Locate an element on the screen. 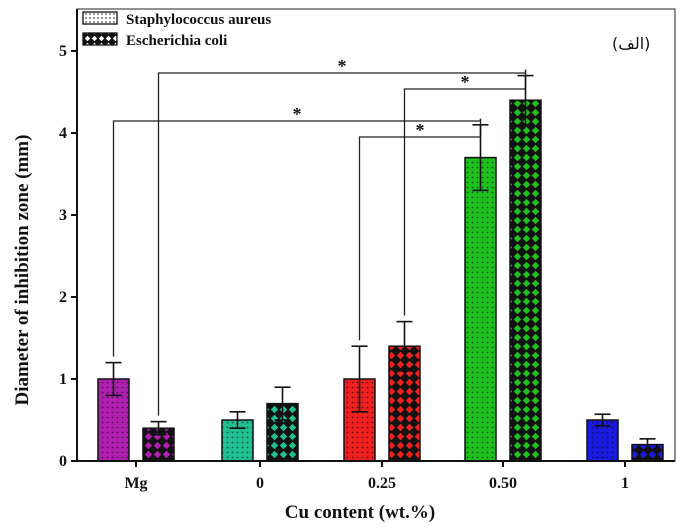 The image size is (683, 529). legend-label: Staphylococcus aureus is located at coordinates (198, 20).